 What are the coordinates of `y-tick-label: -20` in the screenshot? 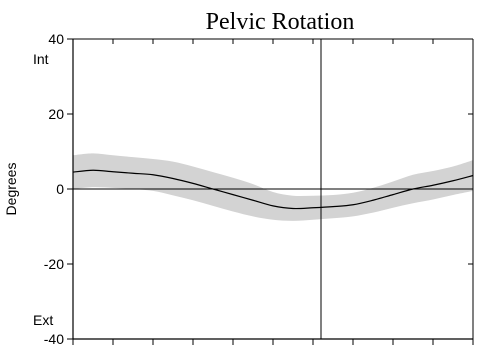 It's located at (54, 264).